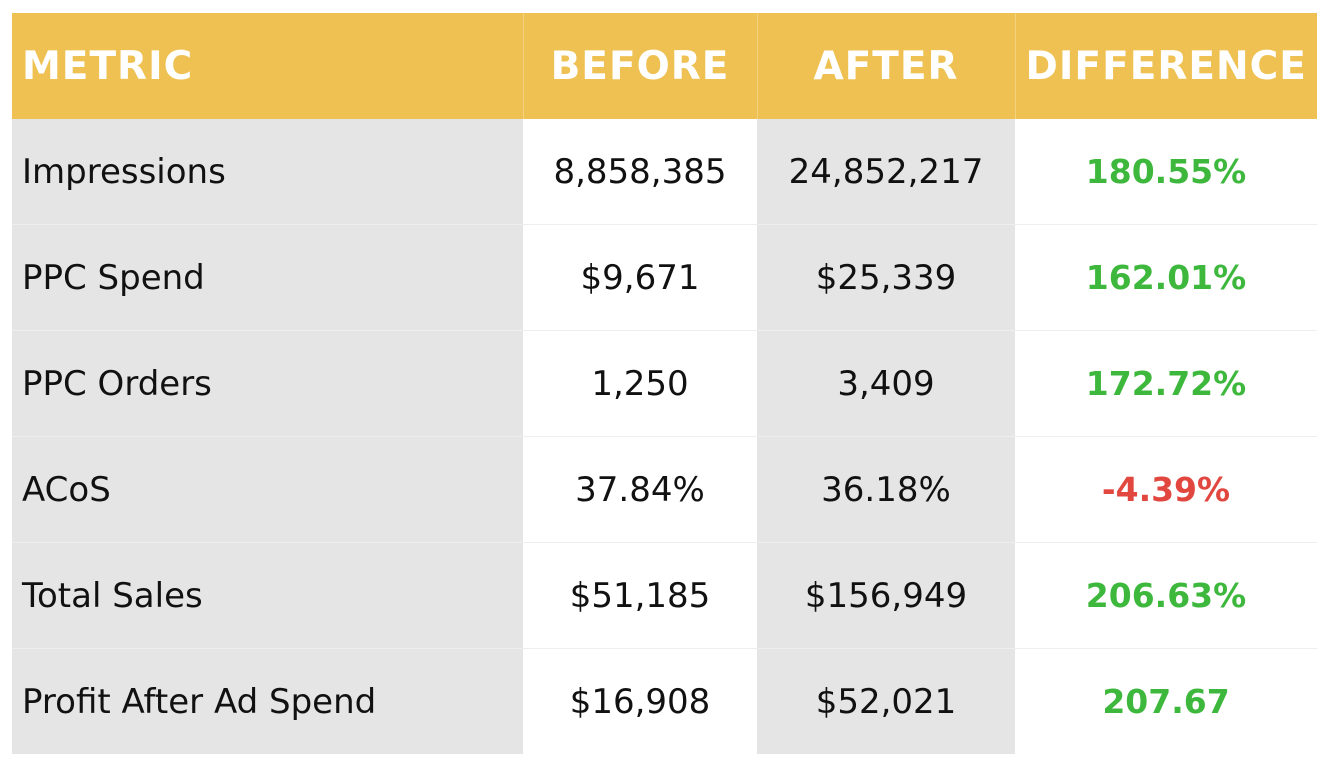 This screenshot has width=1333, height=767. Describe the element at coordinates (1166, 489) in the screenshot. I see `difference-cell: -4.39%` at that location.